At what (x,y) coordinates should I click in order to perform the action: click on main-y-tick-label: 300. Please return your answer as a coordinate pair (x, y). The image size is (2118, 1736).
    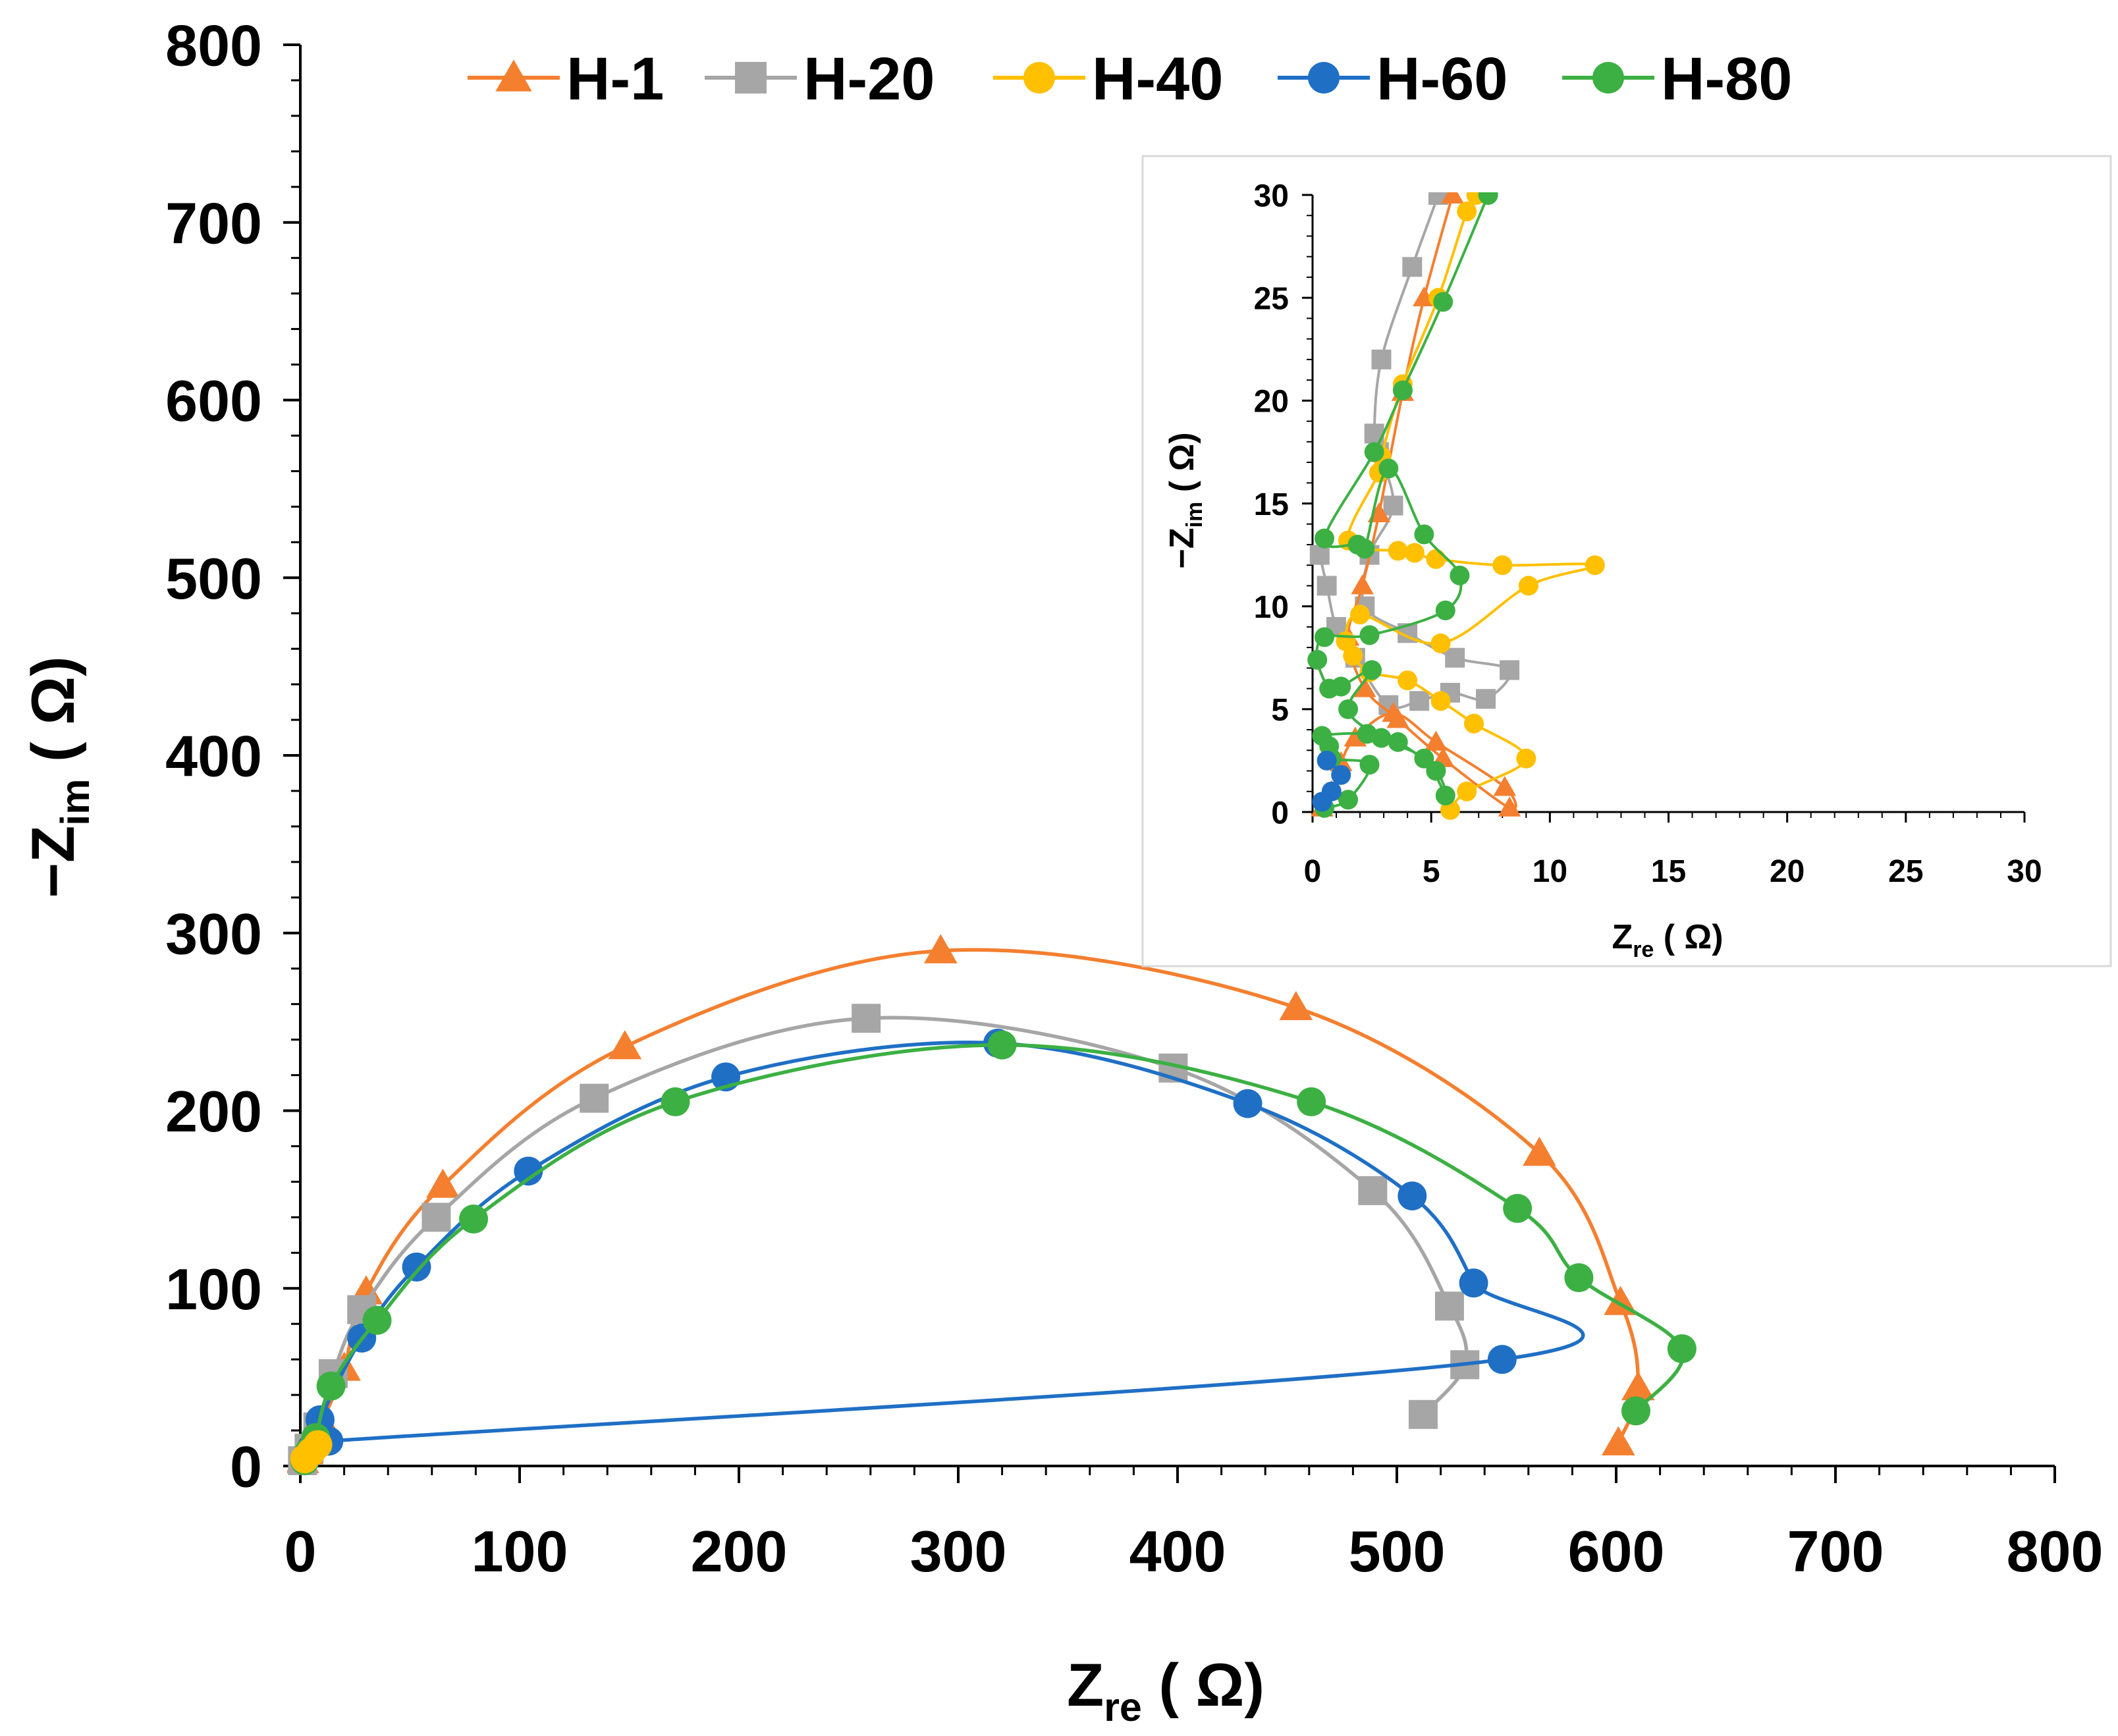
    Looking at the image, I should click on (214, 933).